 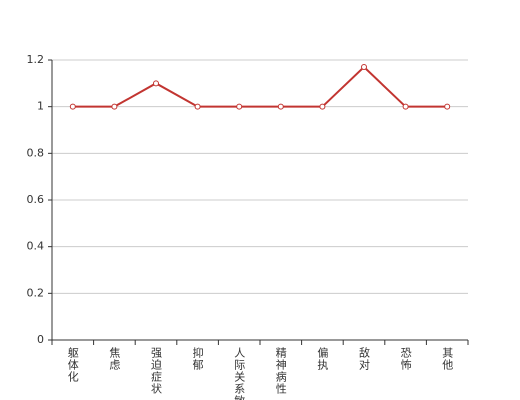 What do you see at coordinates (447, 359) in the screenshot?
I see `x-tick-label: 其他` at bounding box center [447, 359].